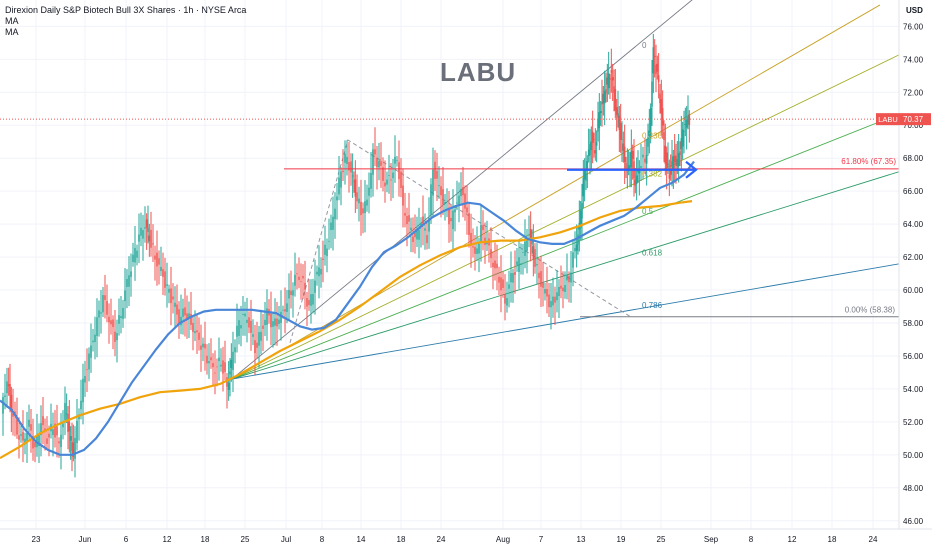 The width and height of the screenshot is (932, 550). What do you see at coordinates (691, 169) in the screenshot?
I see `arrow-head` at bounding box center [691, 169].